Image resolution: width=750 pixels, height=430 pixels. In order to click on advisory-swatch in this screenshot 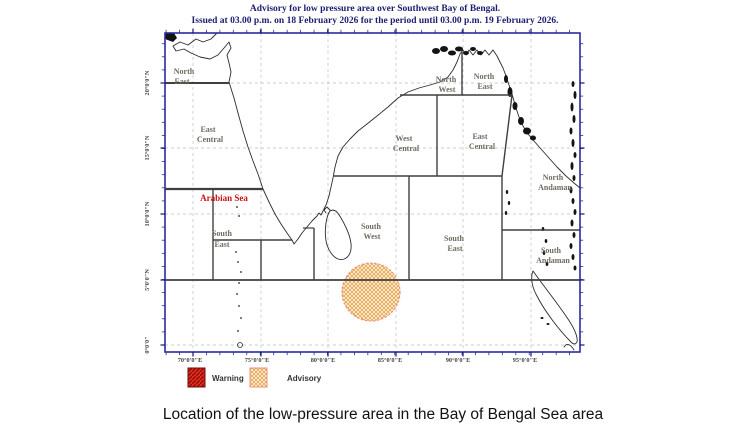, I will do `click(258, 377)`.